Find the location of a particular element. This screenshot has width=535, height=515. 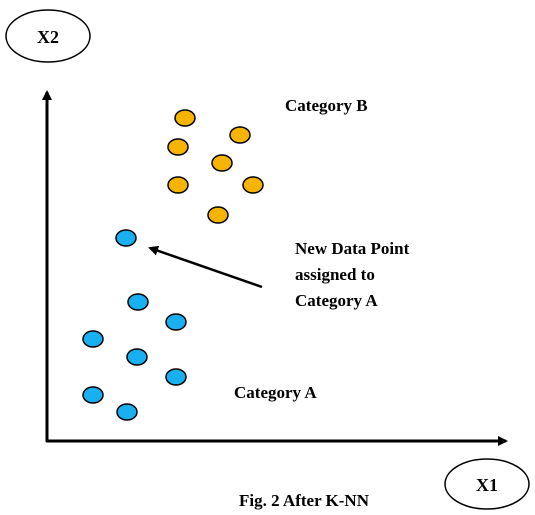

annotation-line-1: New Data Point is located at coordinates (352, 248).